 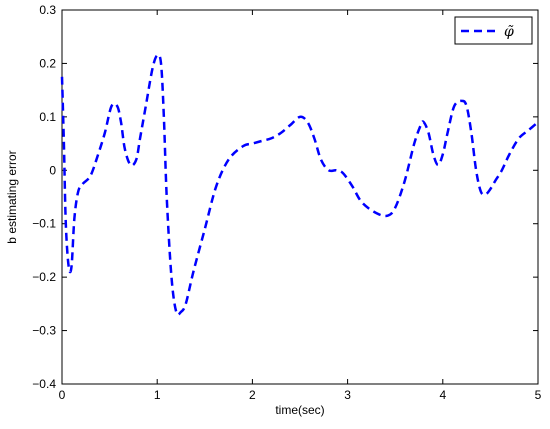 What do you see at coordinates (47, 117) in the screenshot?
I see `y-tick-label: 0.1` at bounding box center [47, 117].